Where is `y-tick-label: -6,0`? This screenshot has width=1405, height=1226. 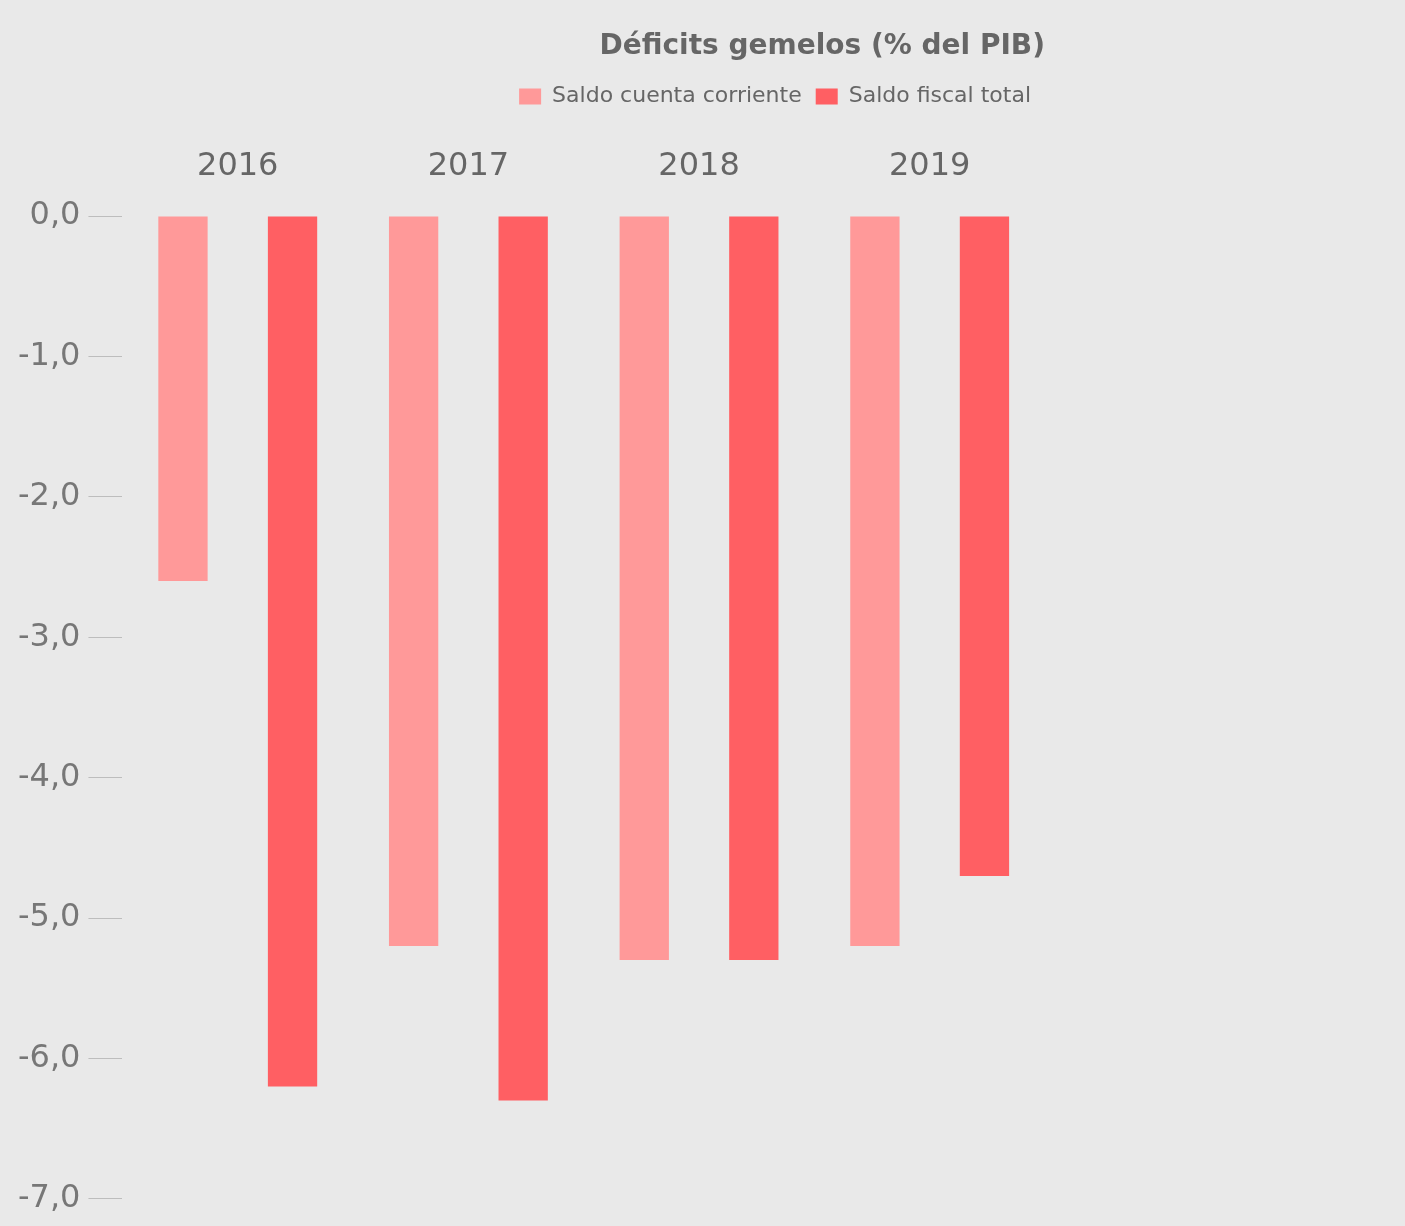
y-tick-label: -6,0 is located at coordinates (49, 1055).